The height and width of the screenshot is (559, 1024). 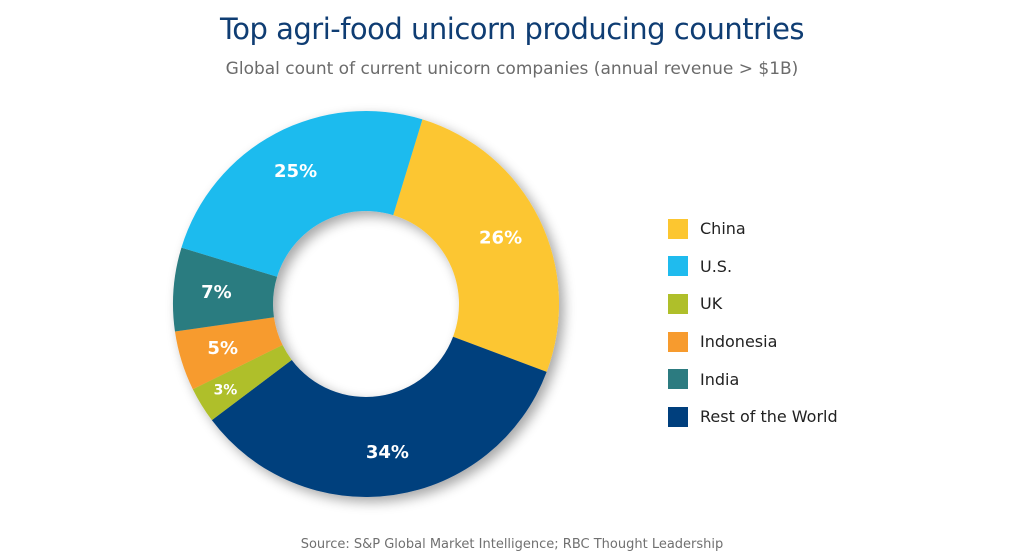 What do you see at coordinates (769, 417) in the screenshot?
I see `legend-label: Rest of the World` at bounding box center [769, 417].